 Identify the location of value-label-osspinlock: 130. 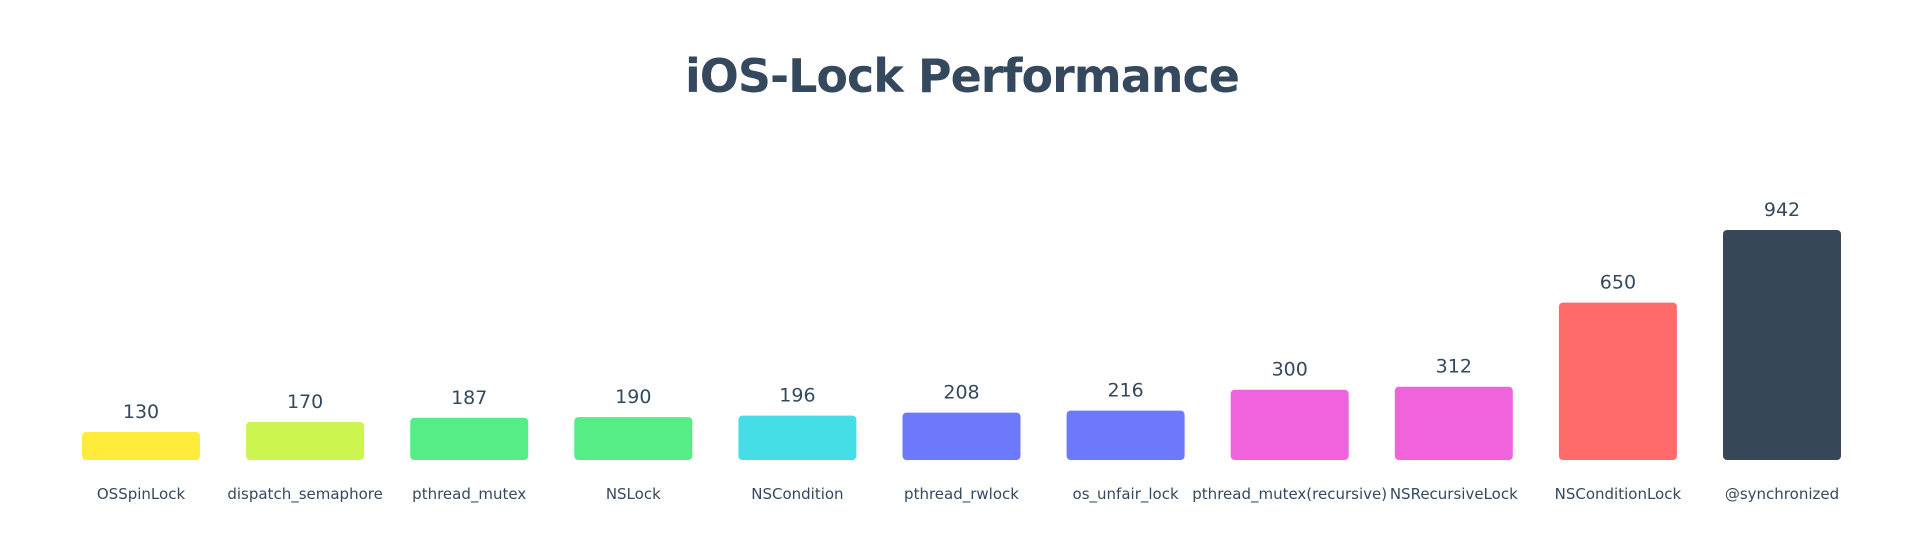
(141, 412).